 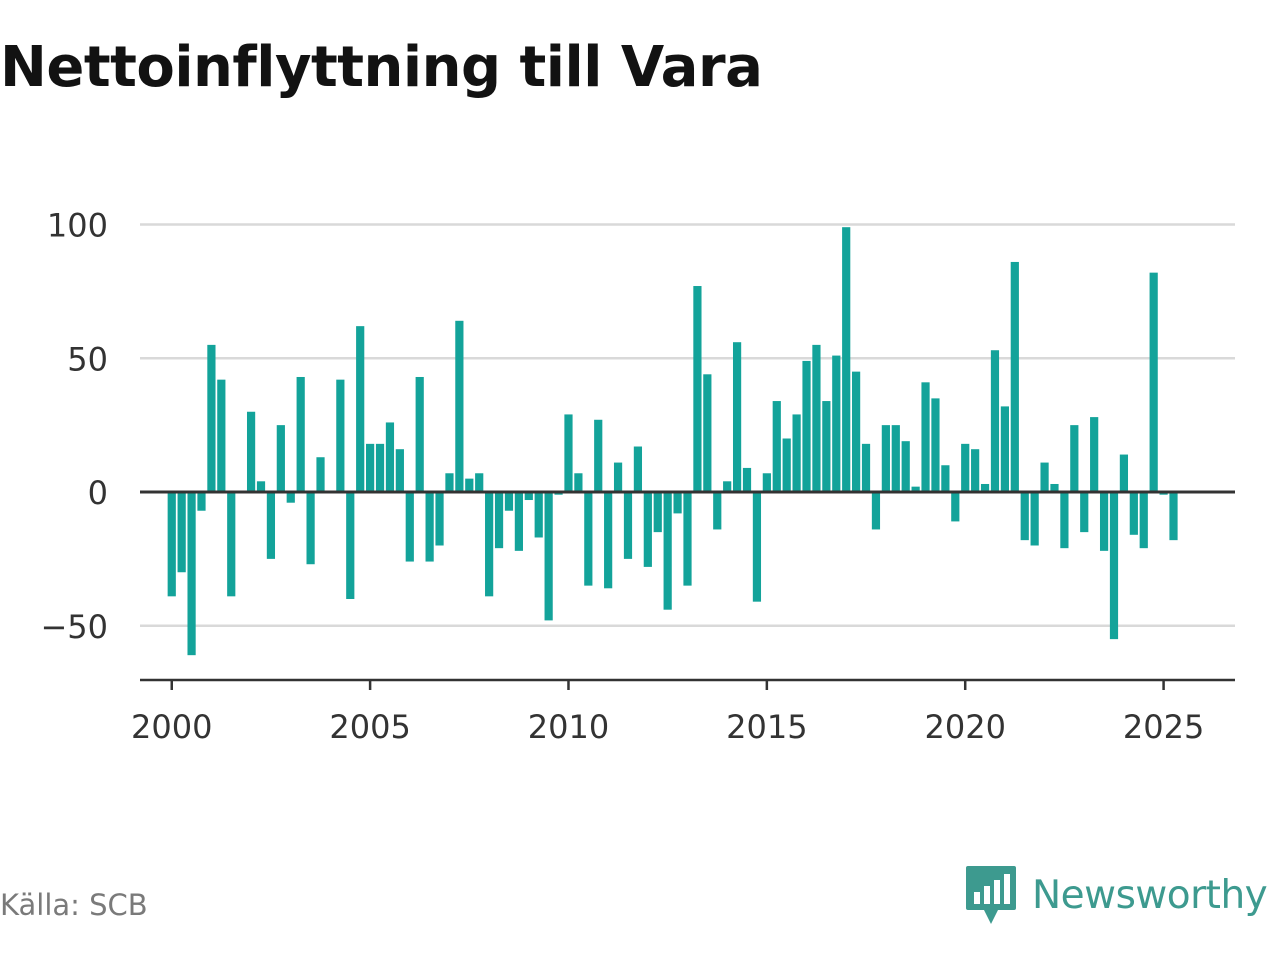 What do you see at coordinates (74, 905) in the screenshot?
I see `source-note: Källa: SCB` at bounding box center [74, 905].